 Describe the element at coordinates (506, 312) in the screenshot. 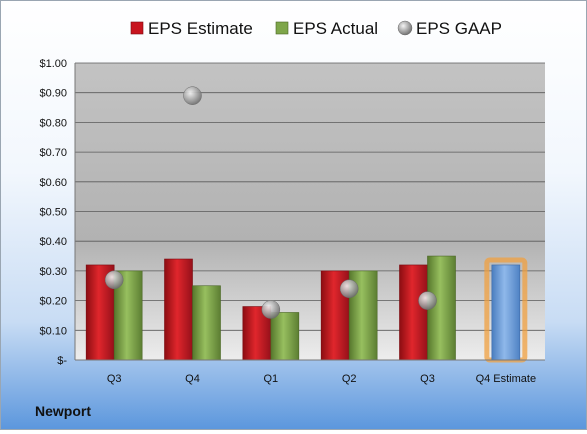

I see `bar-eps-estimate-future` at that location.